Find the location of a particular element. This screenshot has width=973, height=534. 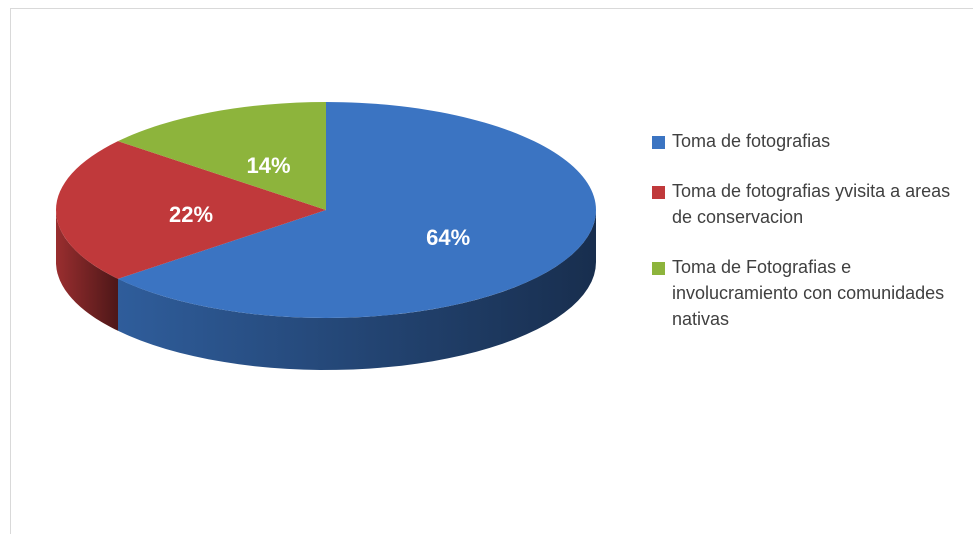

data-label: 22% is located at coordinates (191, 214).